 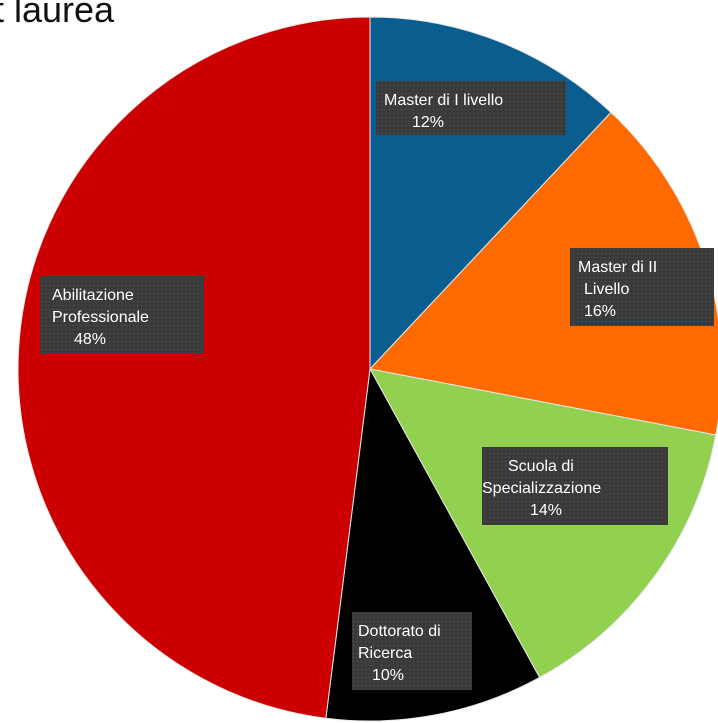 What do you see at coordinates (100, 317) in the screenshot?
I see `data-label-name: Professionale` at bounding box center [100, 317].